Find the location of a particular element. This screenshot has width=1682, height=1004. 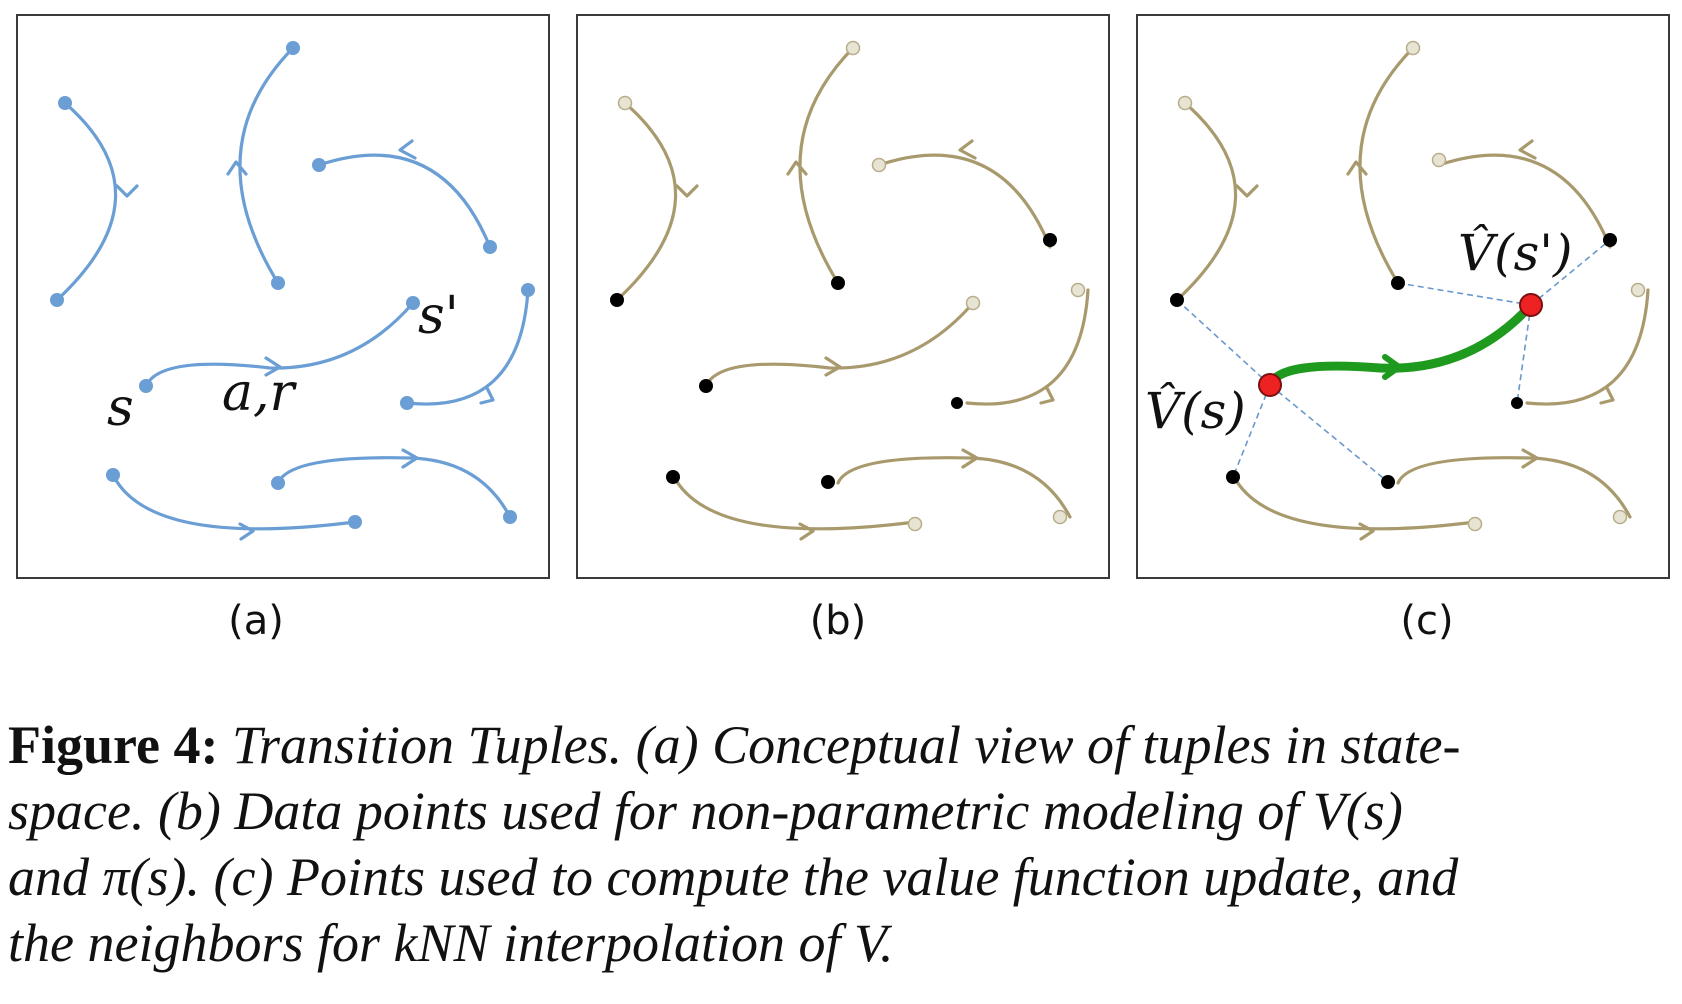

query-point-s is located at coordinates (1270, 385).